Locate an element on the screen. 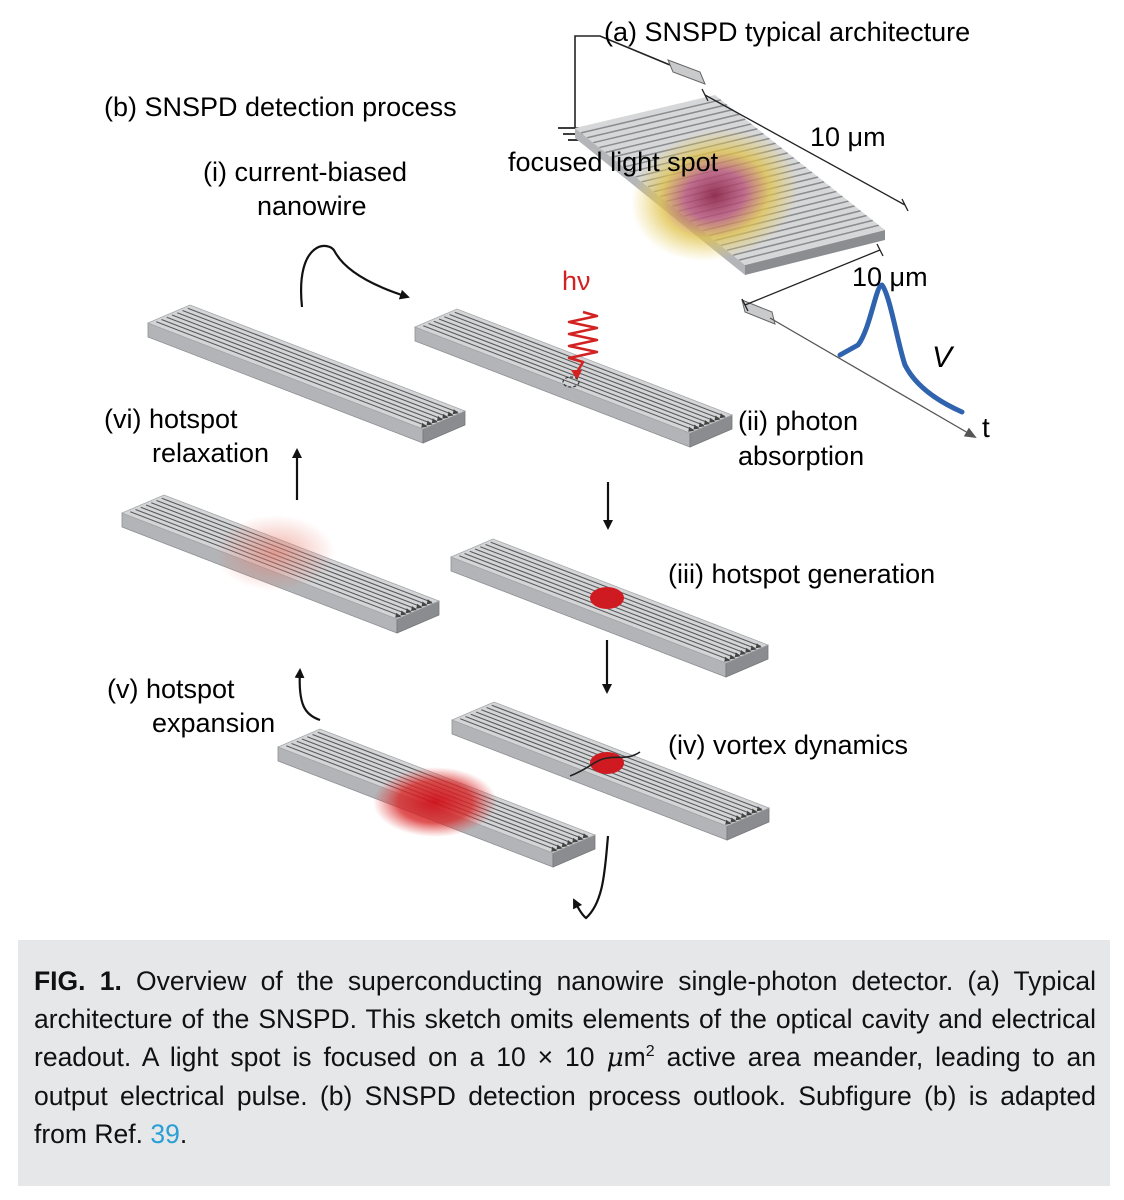 This screenshot has width=1124, height=1200. step-iii: (iii) hotspot generation is located at coordinates (801, 574).